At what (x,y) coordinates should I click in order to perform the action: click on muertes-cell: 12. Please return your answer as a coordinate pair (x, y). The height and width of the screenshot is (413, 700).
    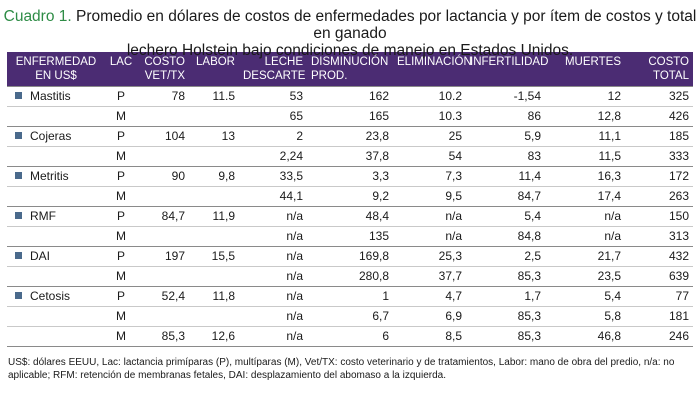
    Looking at the image, I should click on (585, 95).